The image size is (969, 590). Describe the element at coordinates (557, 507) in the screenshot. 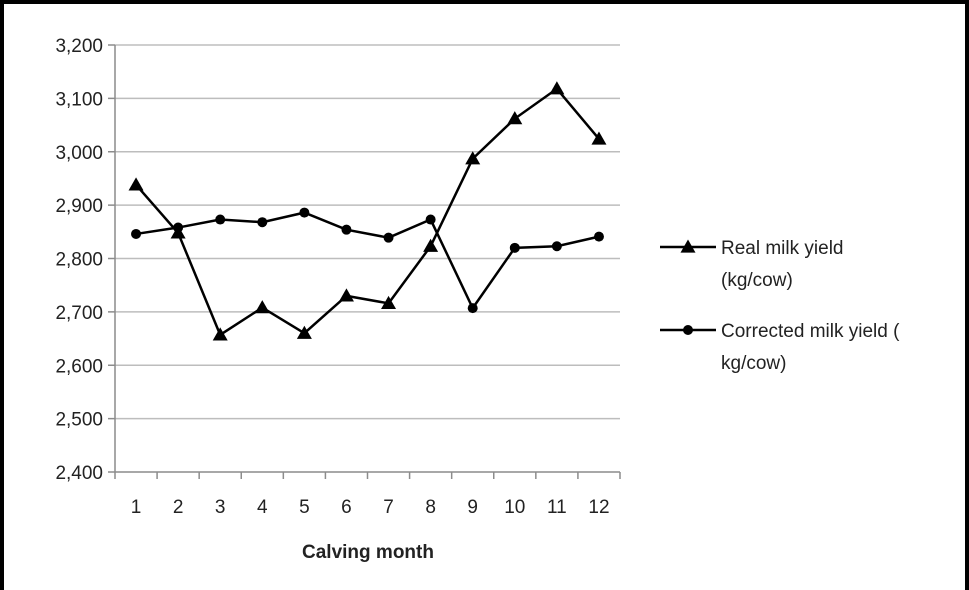

I see `x-tick-label: 11` at that location.